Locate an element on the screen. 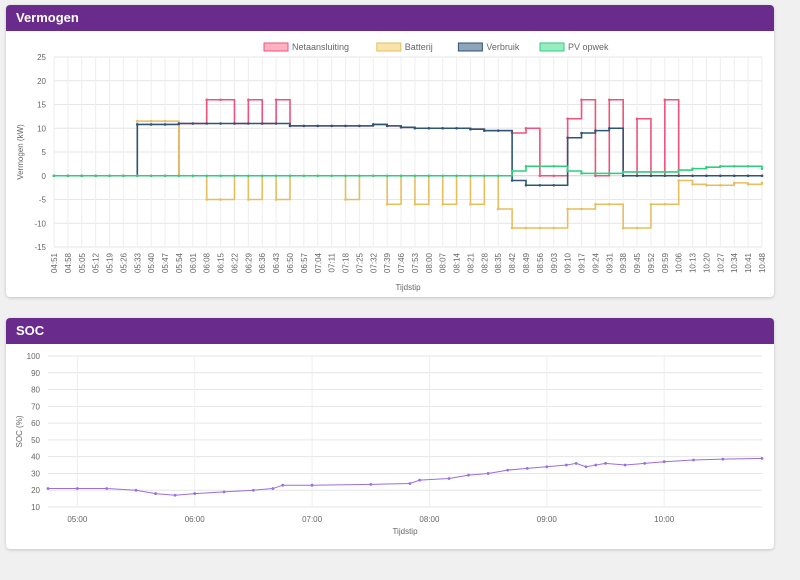  x-axis-label: Tijdstip is located at coordinates (405, 531).